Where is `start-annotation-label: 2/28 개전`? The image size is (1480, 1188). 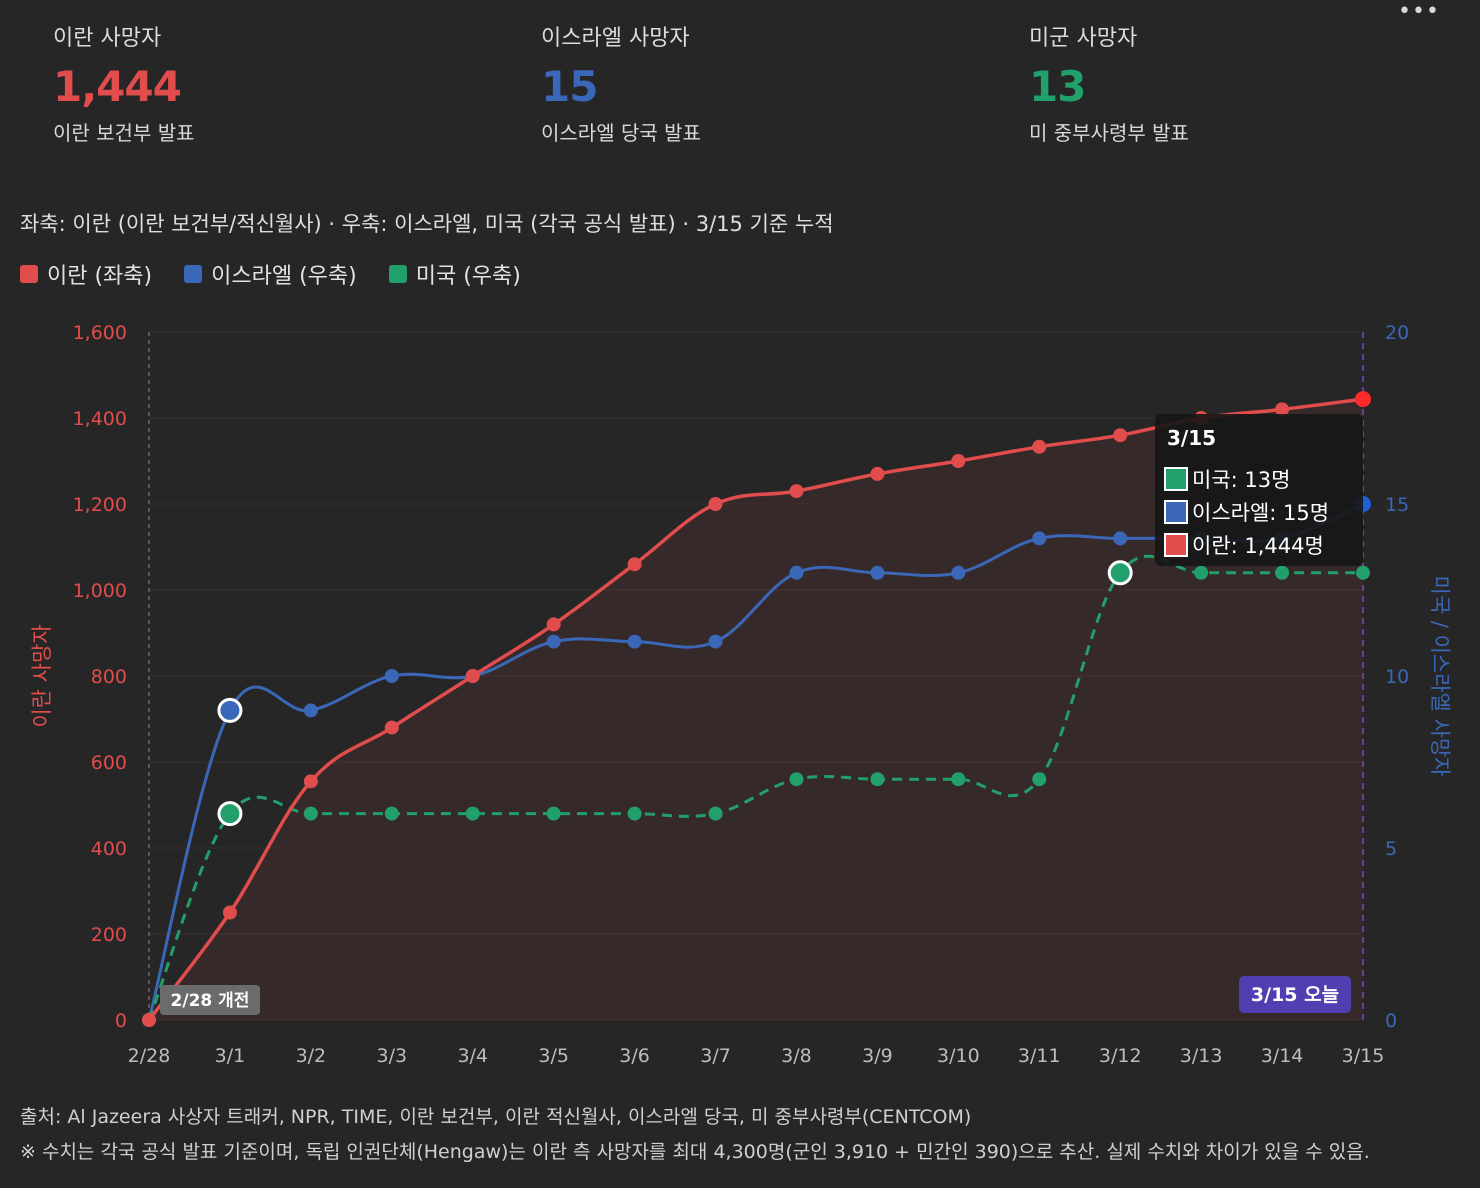
start-annotation-label: 2/28 개전 is located at coordinates (210, 1001).